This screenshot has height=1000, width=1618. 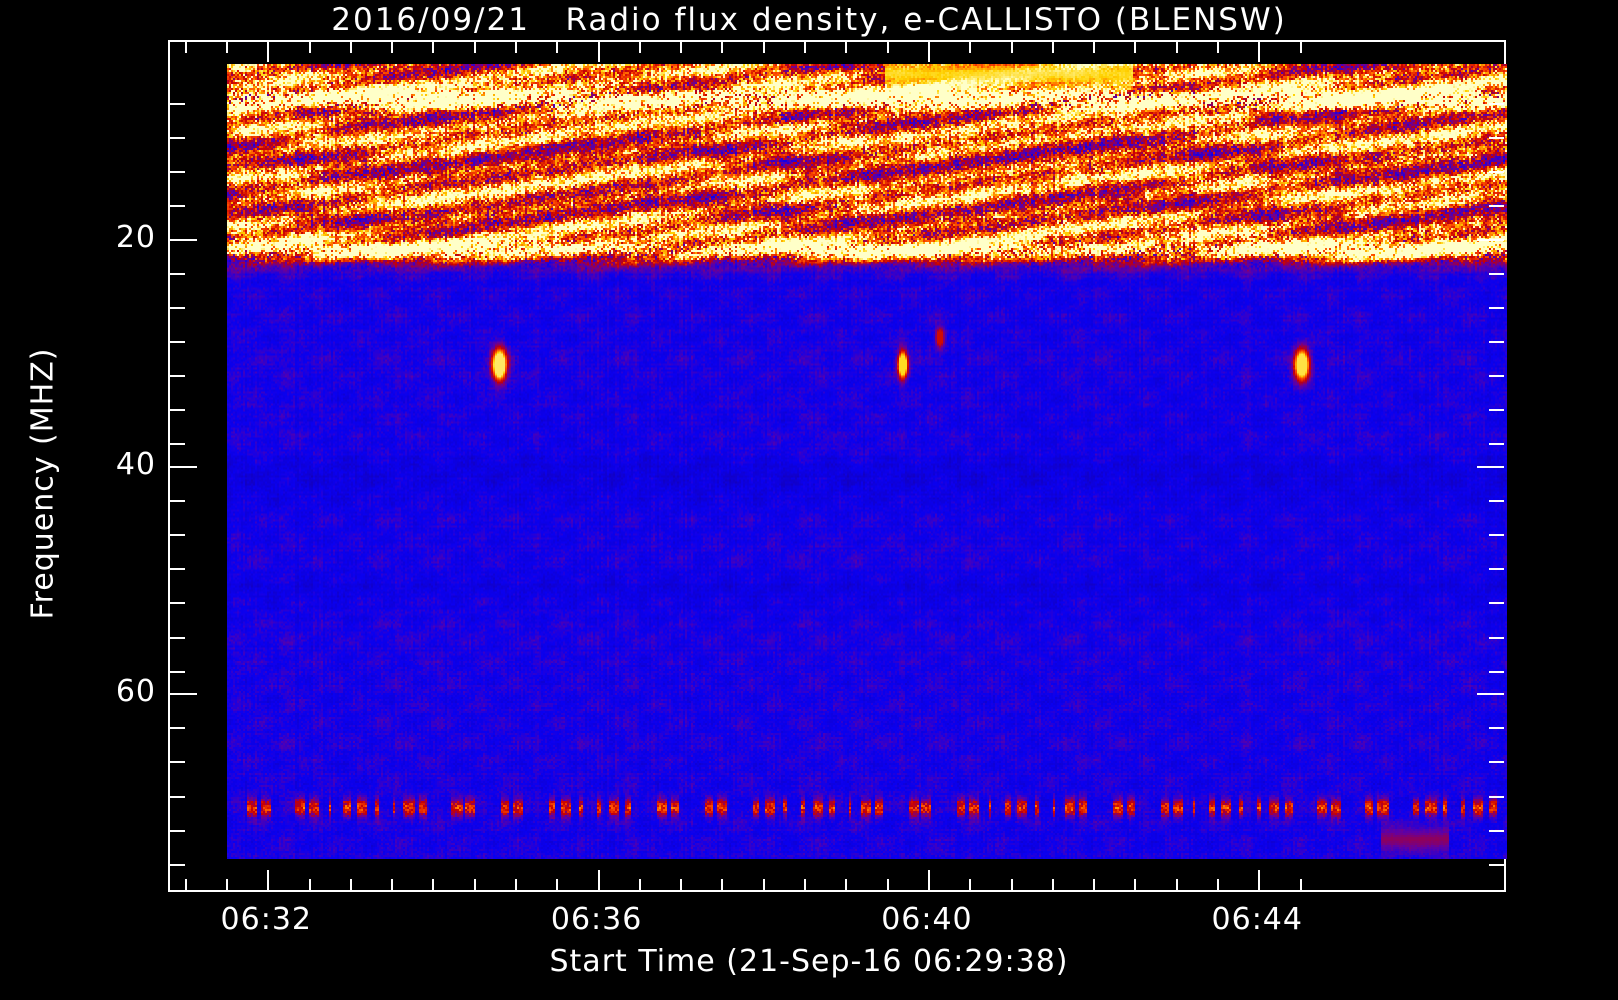 I want to click on x-tick-label: 06:44, so click(x=1257, y=919).